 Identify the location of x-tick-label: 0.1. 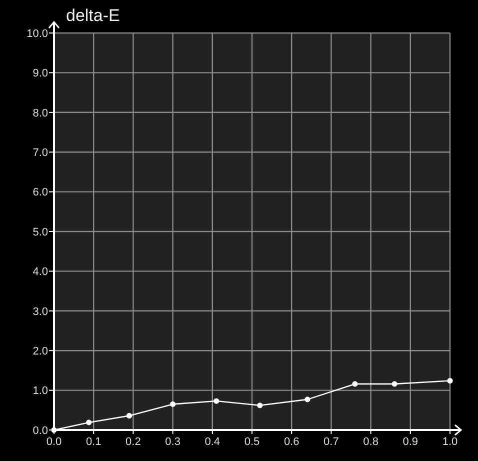
(94, 442).